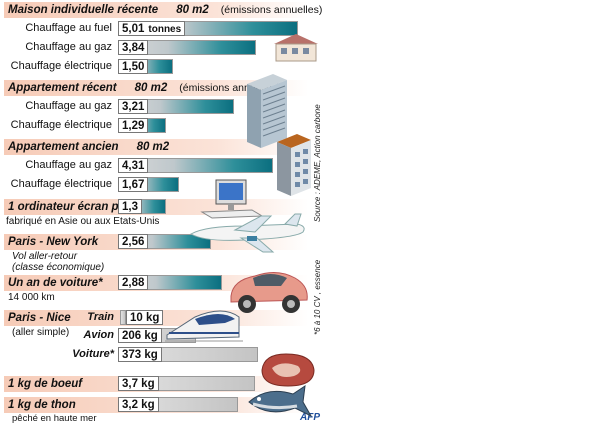 This screenshot has width=605, height=425. I want to click on computer-header-title: 1 ordinateur écran plat, so click(70, 207).